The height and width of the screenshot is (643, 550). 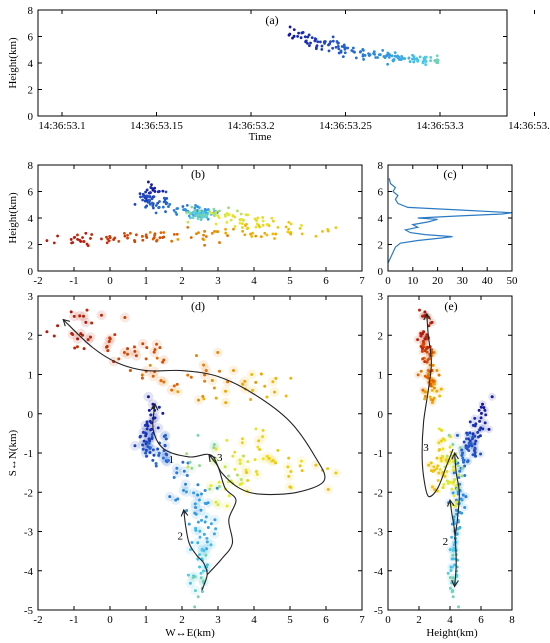 What do you see at coordinates (413, 281) in the screenshot?
I see `panel-c-xtick-label: 10` at bounding box center [413, 281].